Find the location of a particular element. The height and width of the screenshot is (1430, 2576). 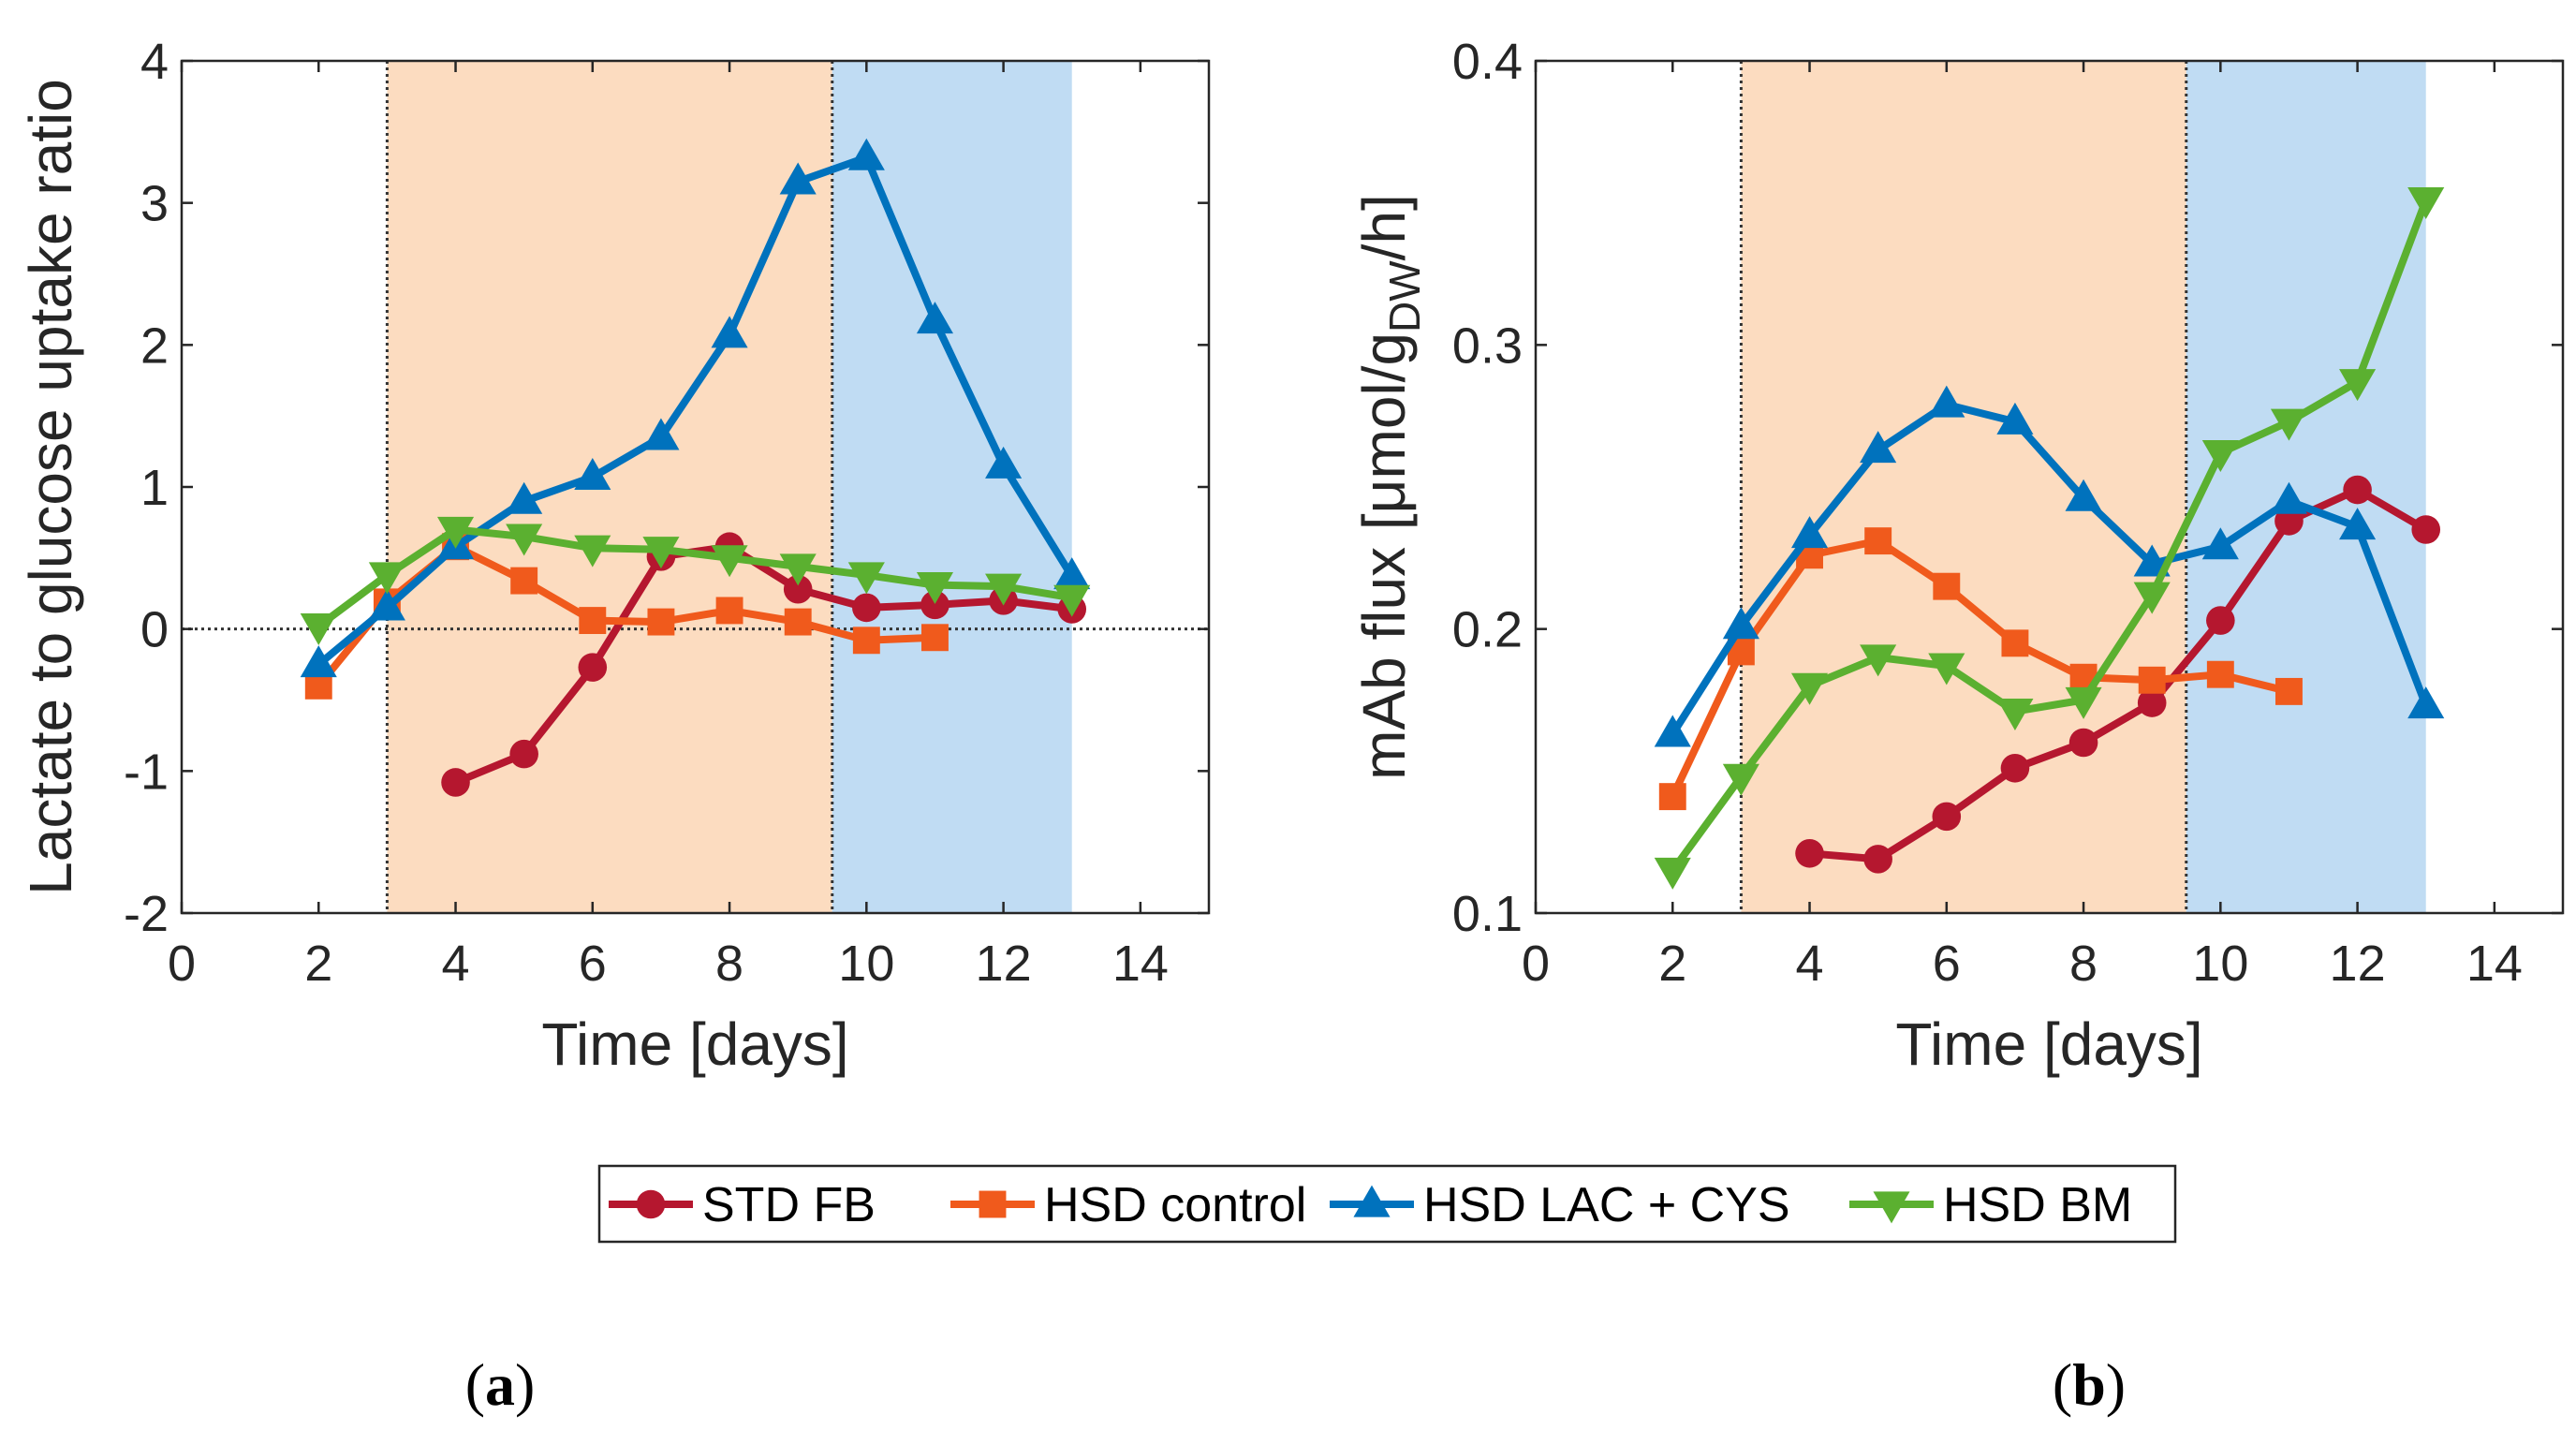

x-tick-label: 14 is located at coordinates (1140, 964).